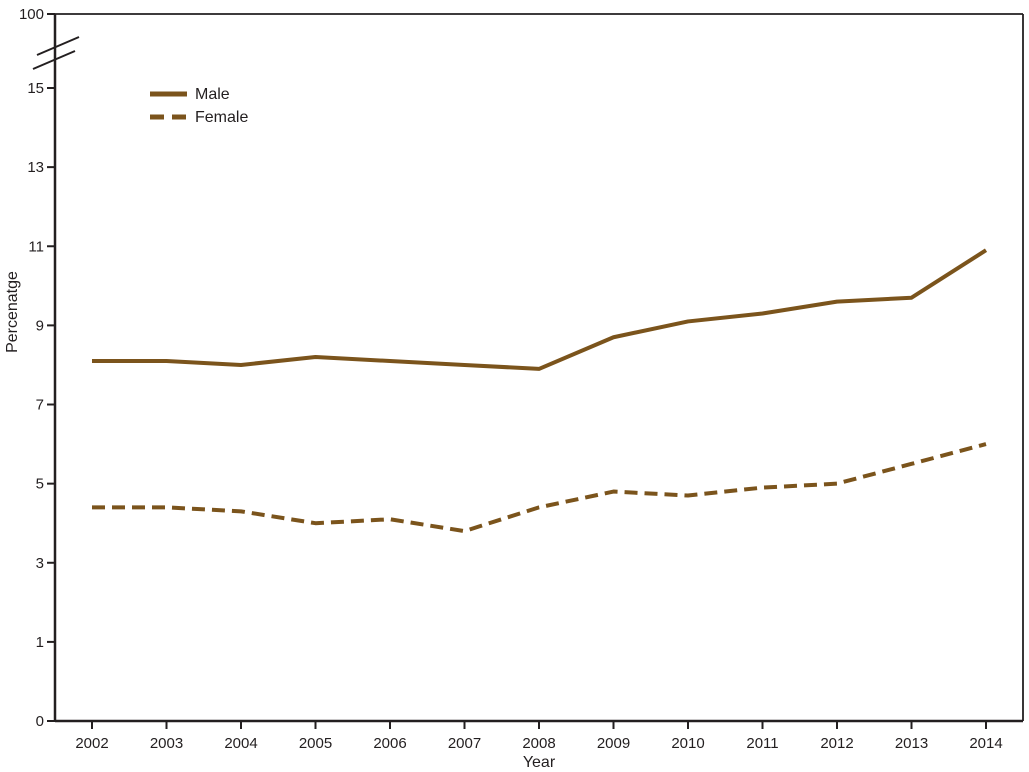  What do you see at coordinates (315, 743) in the screenshot?
I see `x-tick-label: 2005` at bounding box center [315, 743].